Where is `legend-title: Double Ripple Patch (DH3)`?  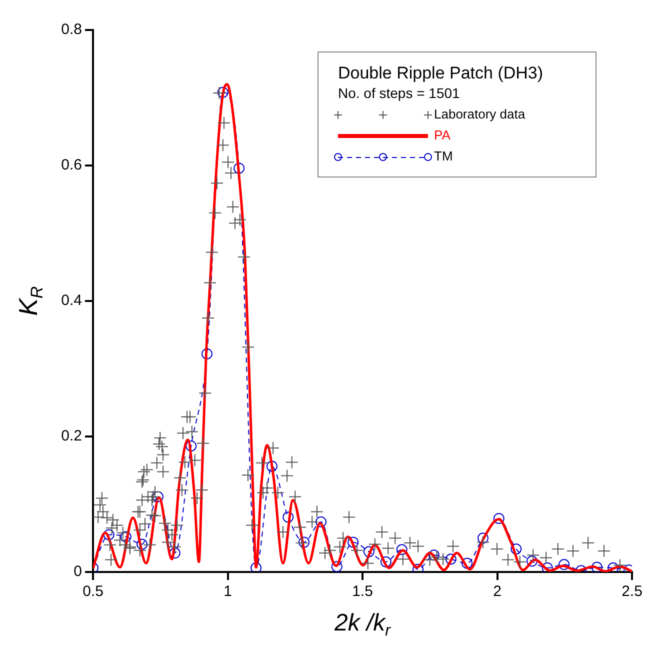
legend-title: Double Ripple Patch (DH3) is located at coordinates (441, 73).